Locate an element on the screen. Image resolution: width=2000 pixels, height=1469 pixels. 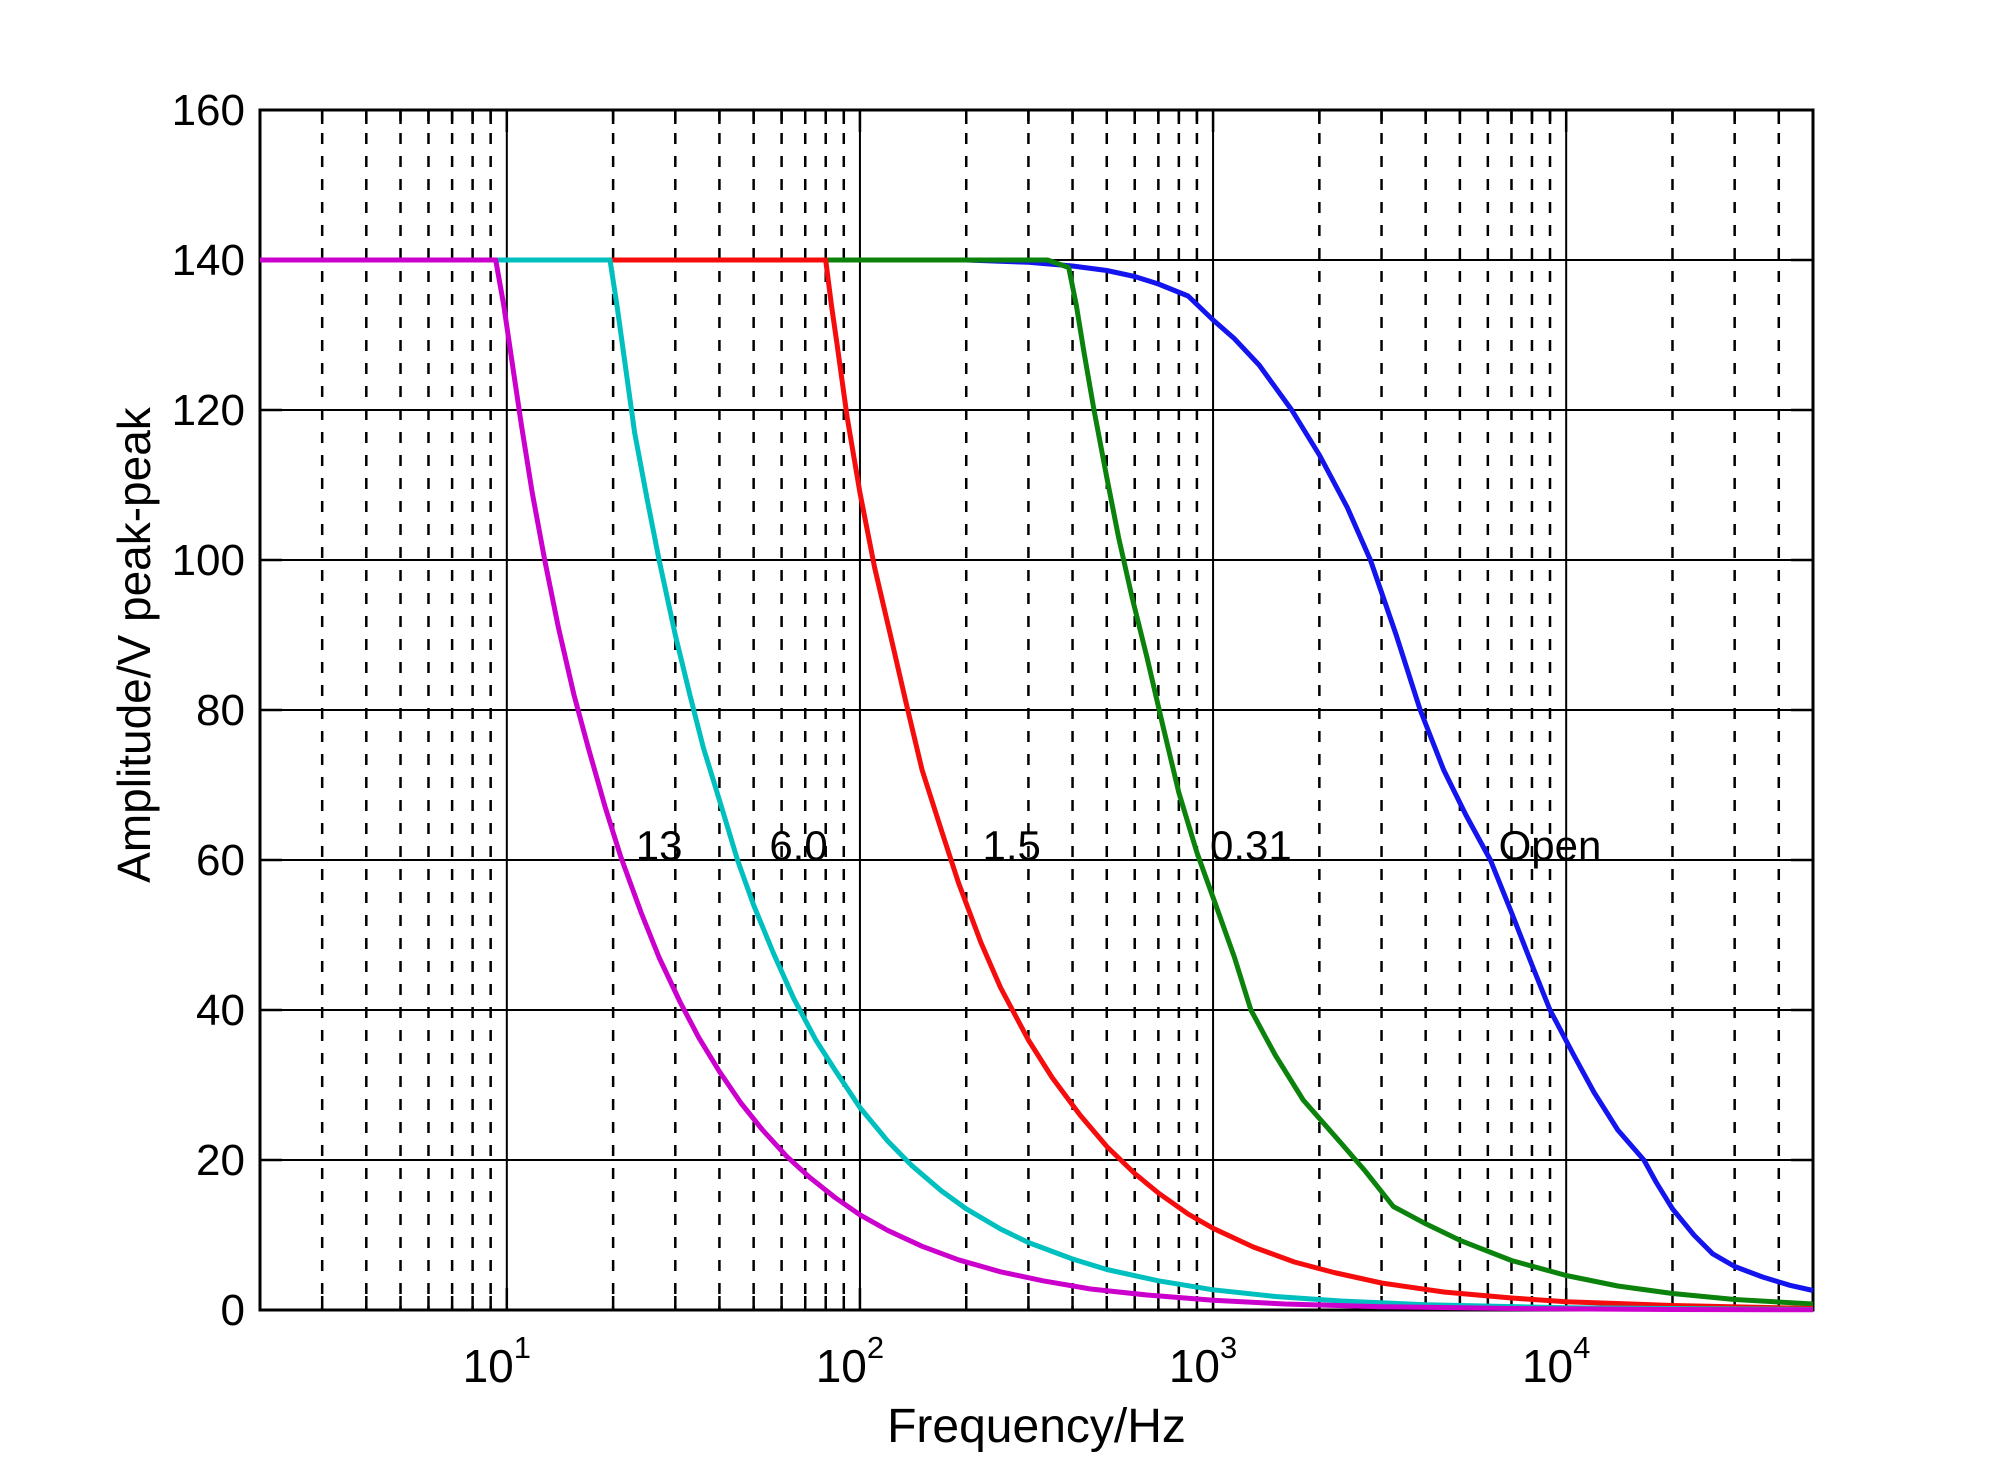
y-tick-label: 160 is located at coordinates (208, 110).